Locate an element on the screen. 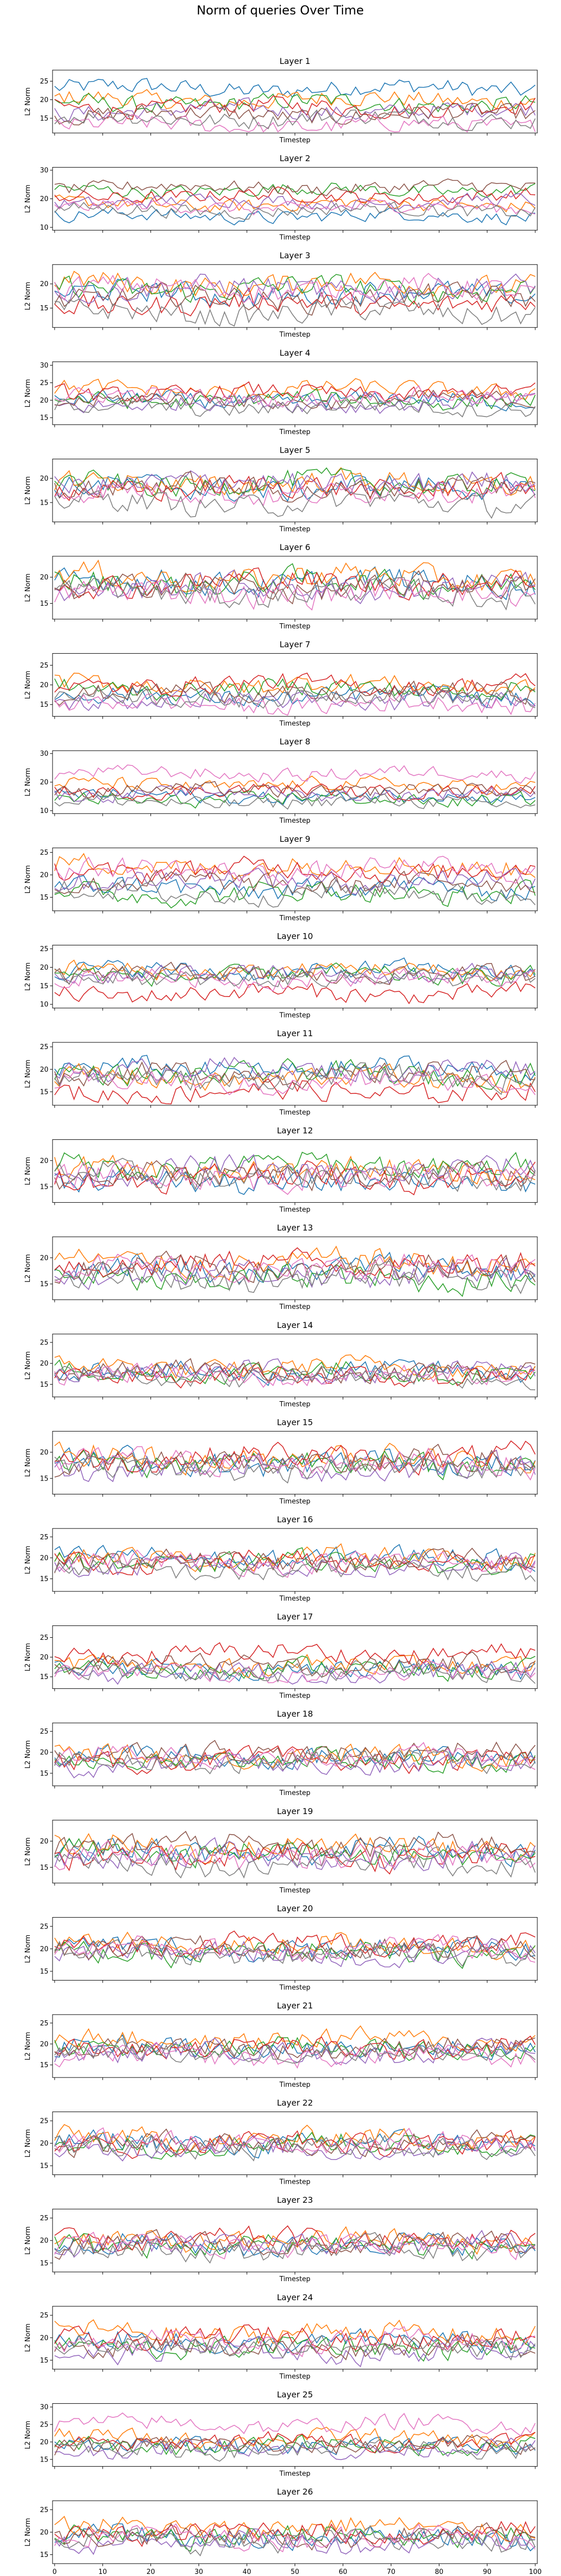 This screenshot has height=2576, width=561. x-tick-label: 70 is located at coordinates (391, 2572).